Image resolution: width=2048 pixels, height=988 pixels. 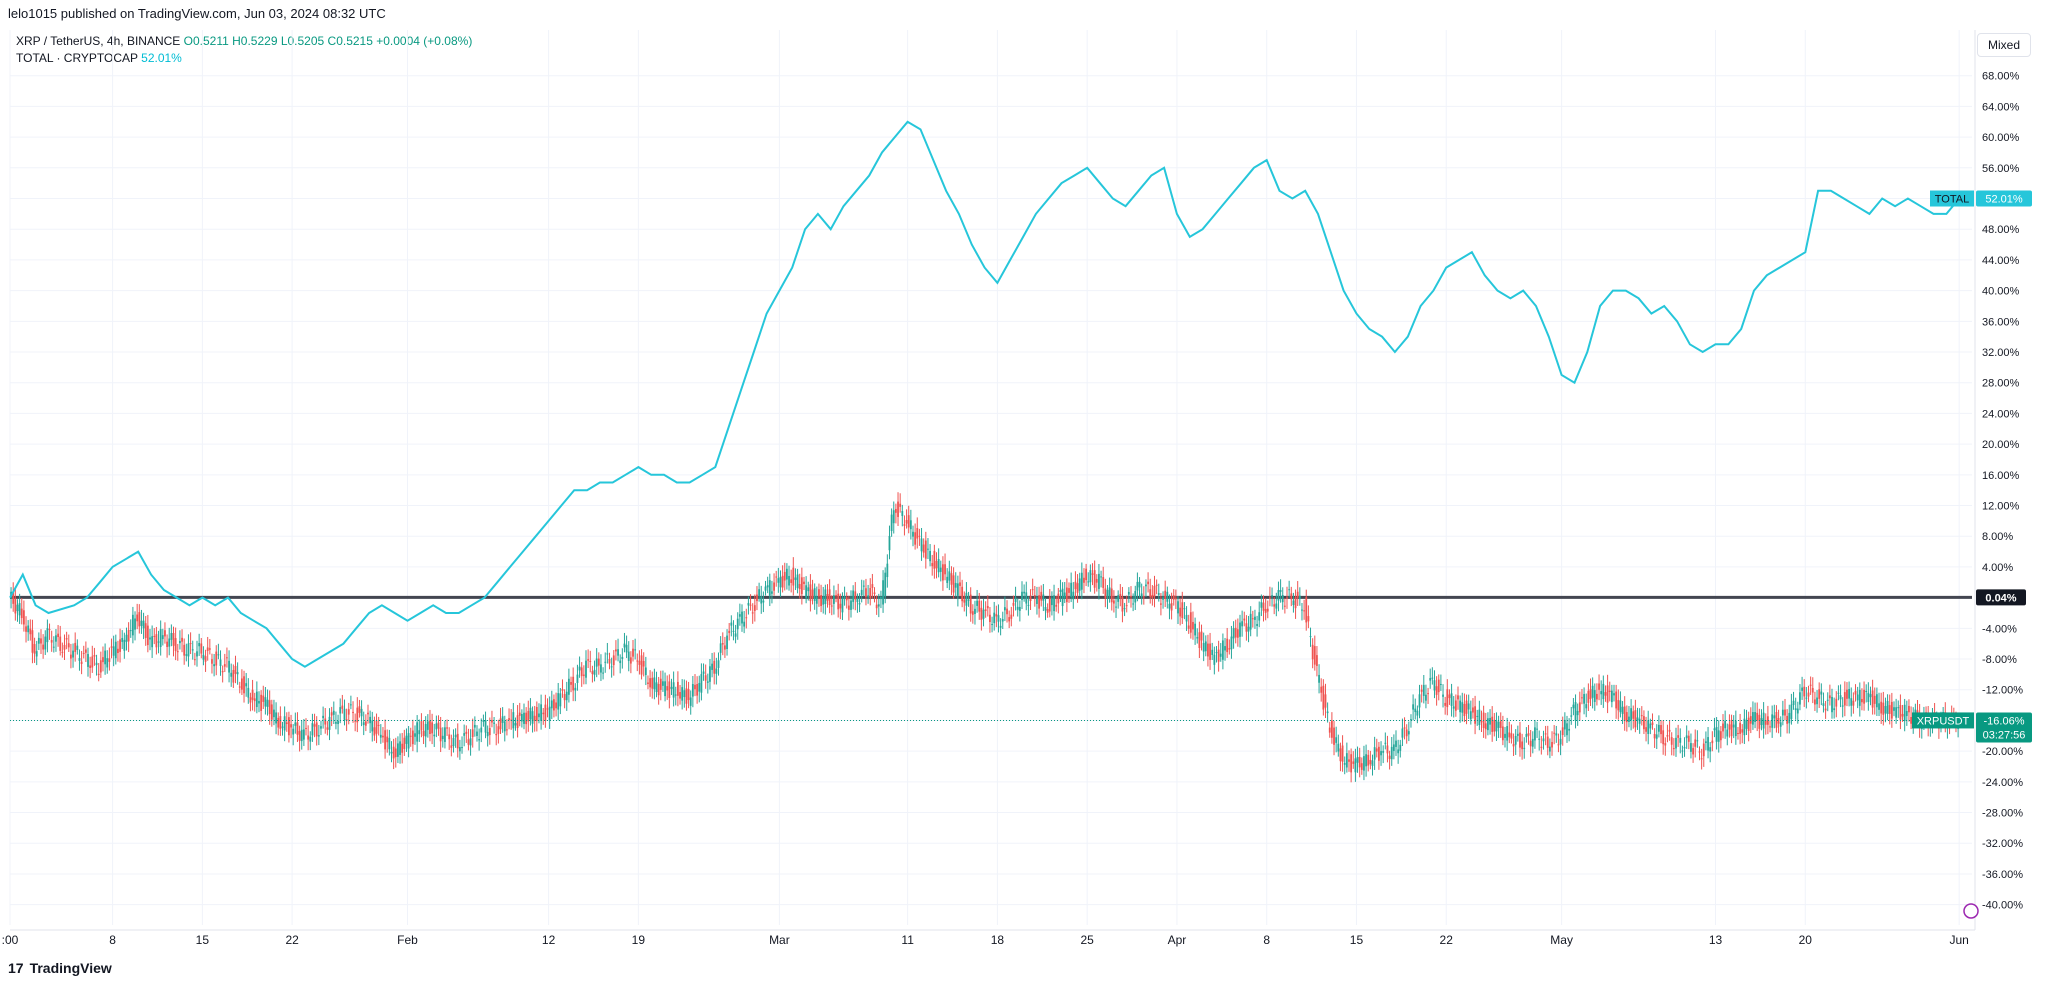 I want to click on y-tick-label: -36.00%, so click(x=2002, y=875).